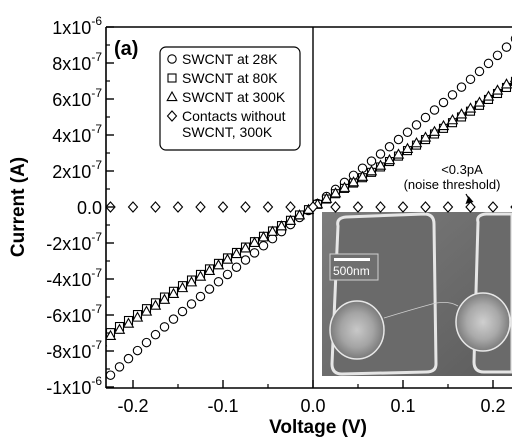  What do you see at coordinates (492, 406) in the screenshot?
I see `x-tick-label: 0.2` at bounding box center [492, 406].